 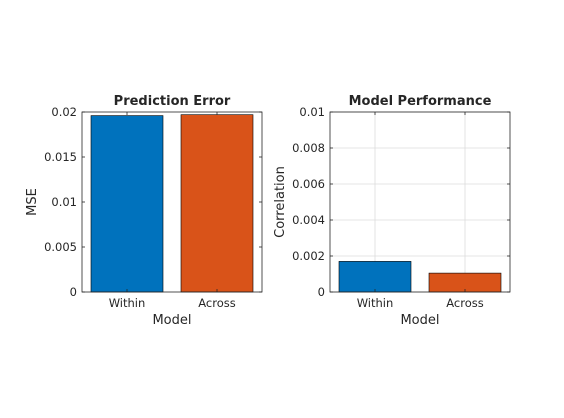 What do you see at coordinates (308, 148) in the screenshot?
I see `y-tick-label: 0.008` at bounding box center [308, 148].